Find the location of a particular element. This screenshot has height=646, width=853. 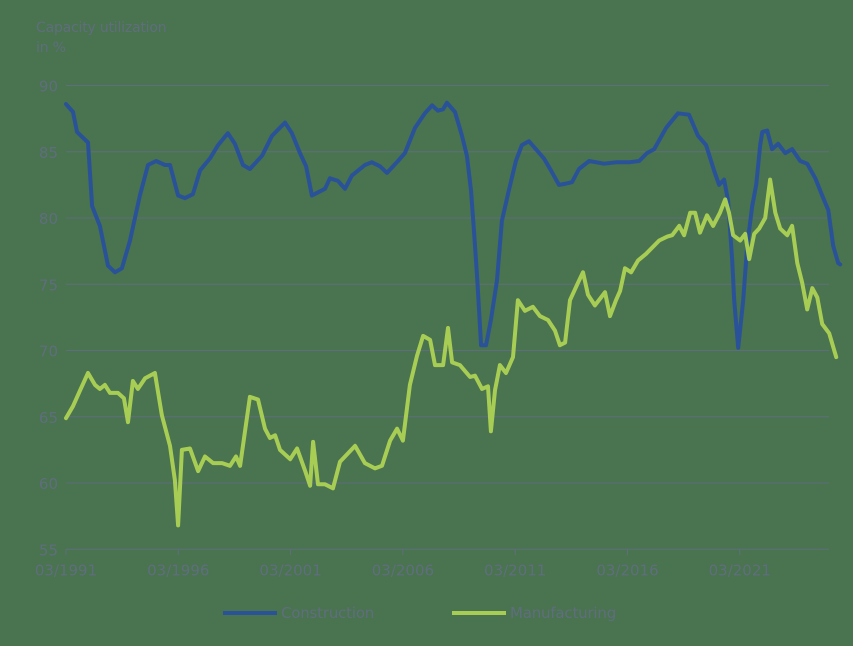

y-axis-title: Capacity utilization in % is located at coordinates (101, 38).